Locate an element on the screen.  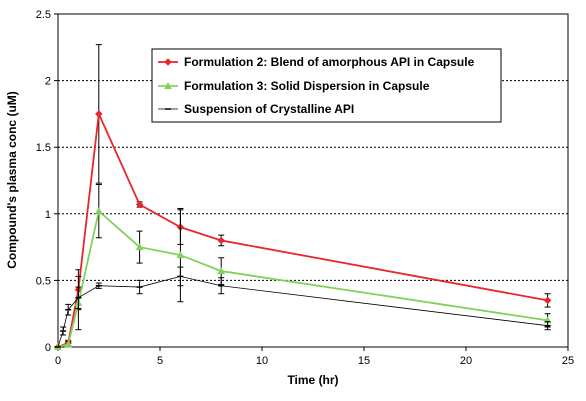
x-tick-label: 10 is located at coordinates (262, 361).